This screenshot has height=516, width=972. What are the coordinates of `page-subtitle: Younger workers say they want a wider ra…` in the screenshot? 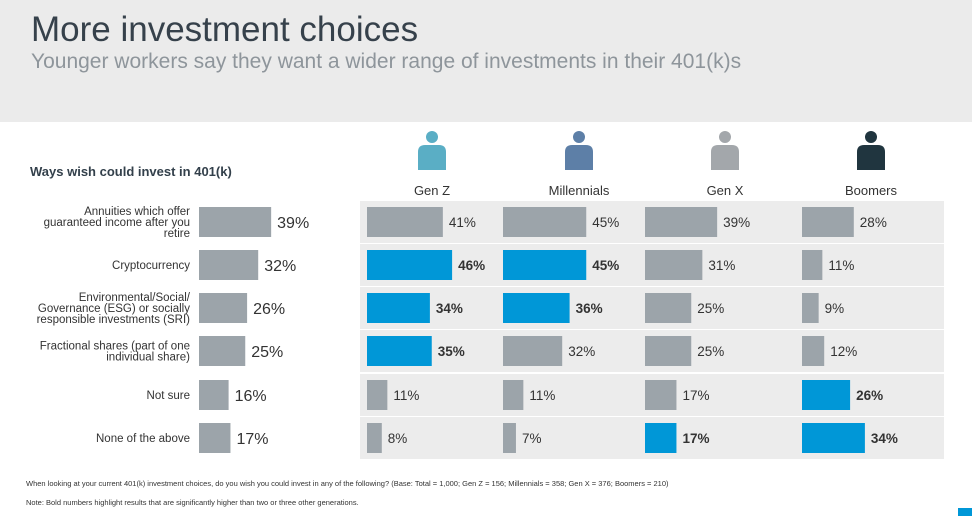 It's located at (386, 61).